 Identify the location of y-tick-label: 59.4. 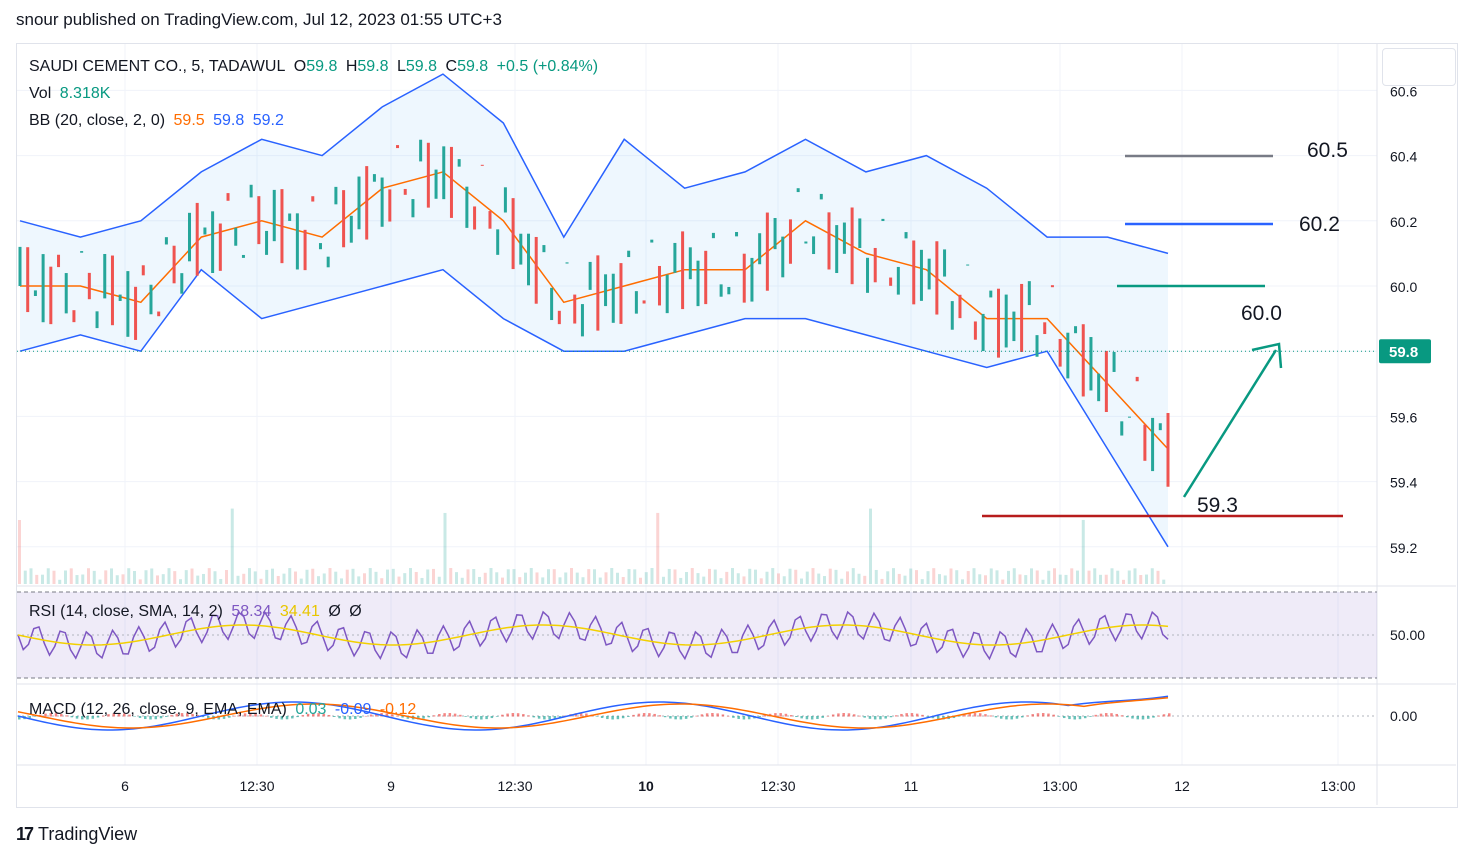
(1403, 483).